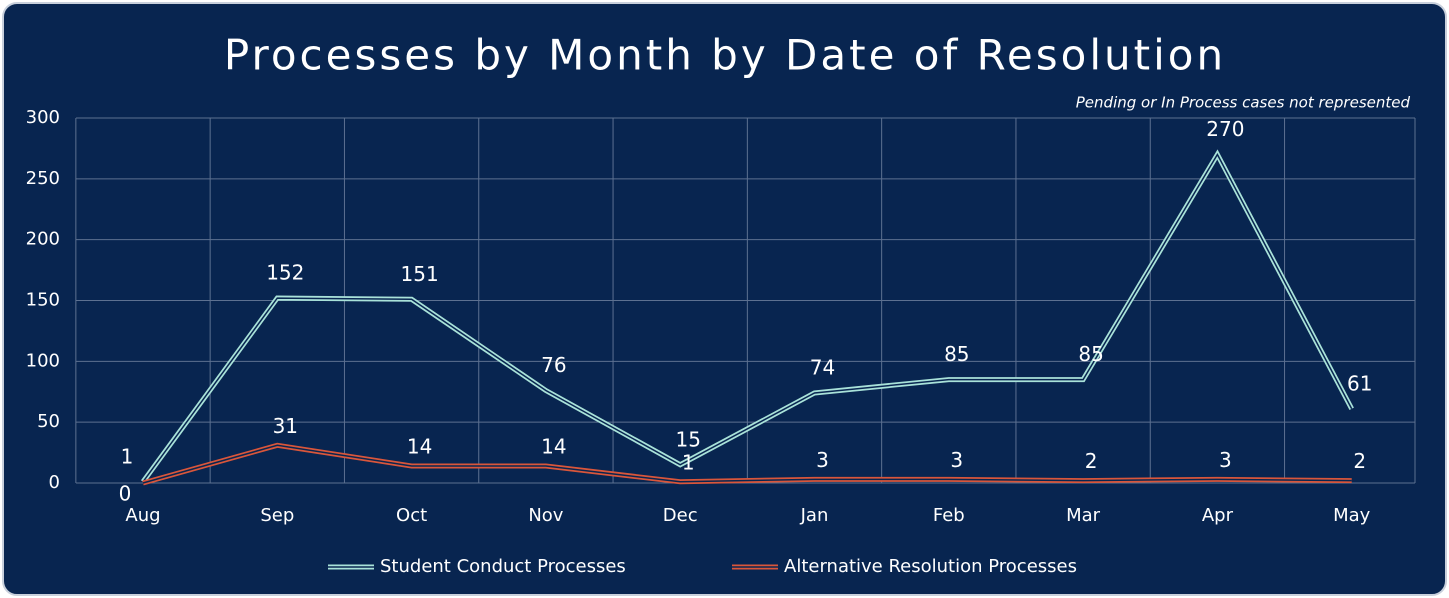  Describe the element at coordinates (48, 421) in the screenshot. I see `y-tick-label: 50` at that location.